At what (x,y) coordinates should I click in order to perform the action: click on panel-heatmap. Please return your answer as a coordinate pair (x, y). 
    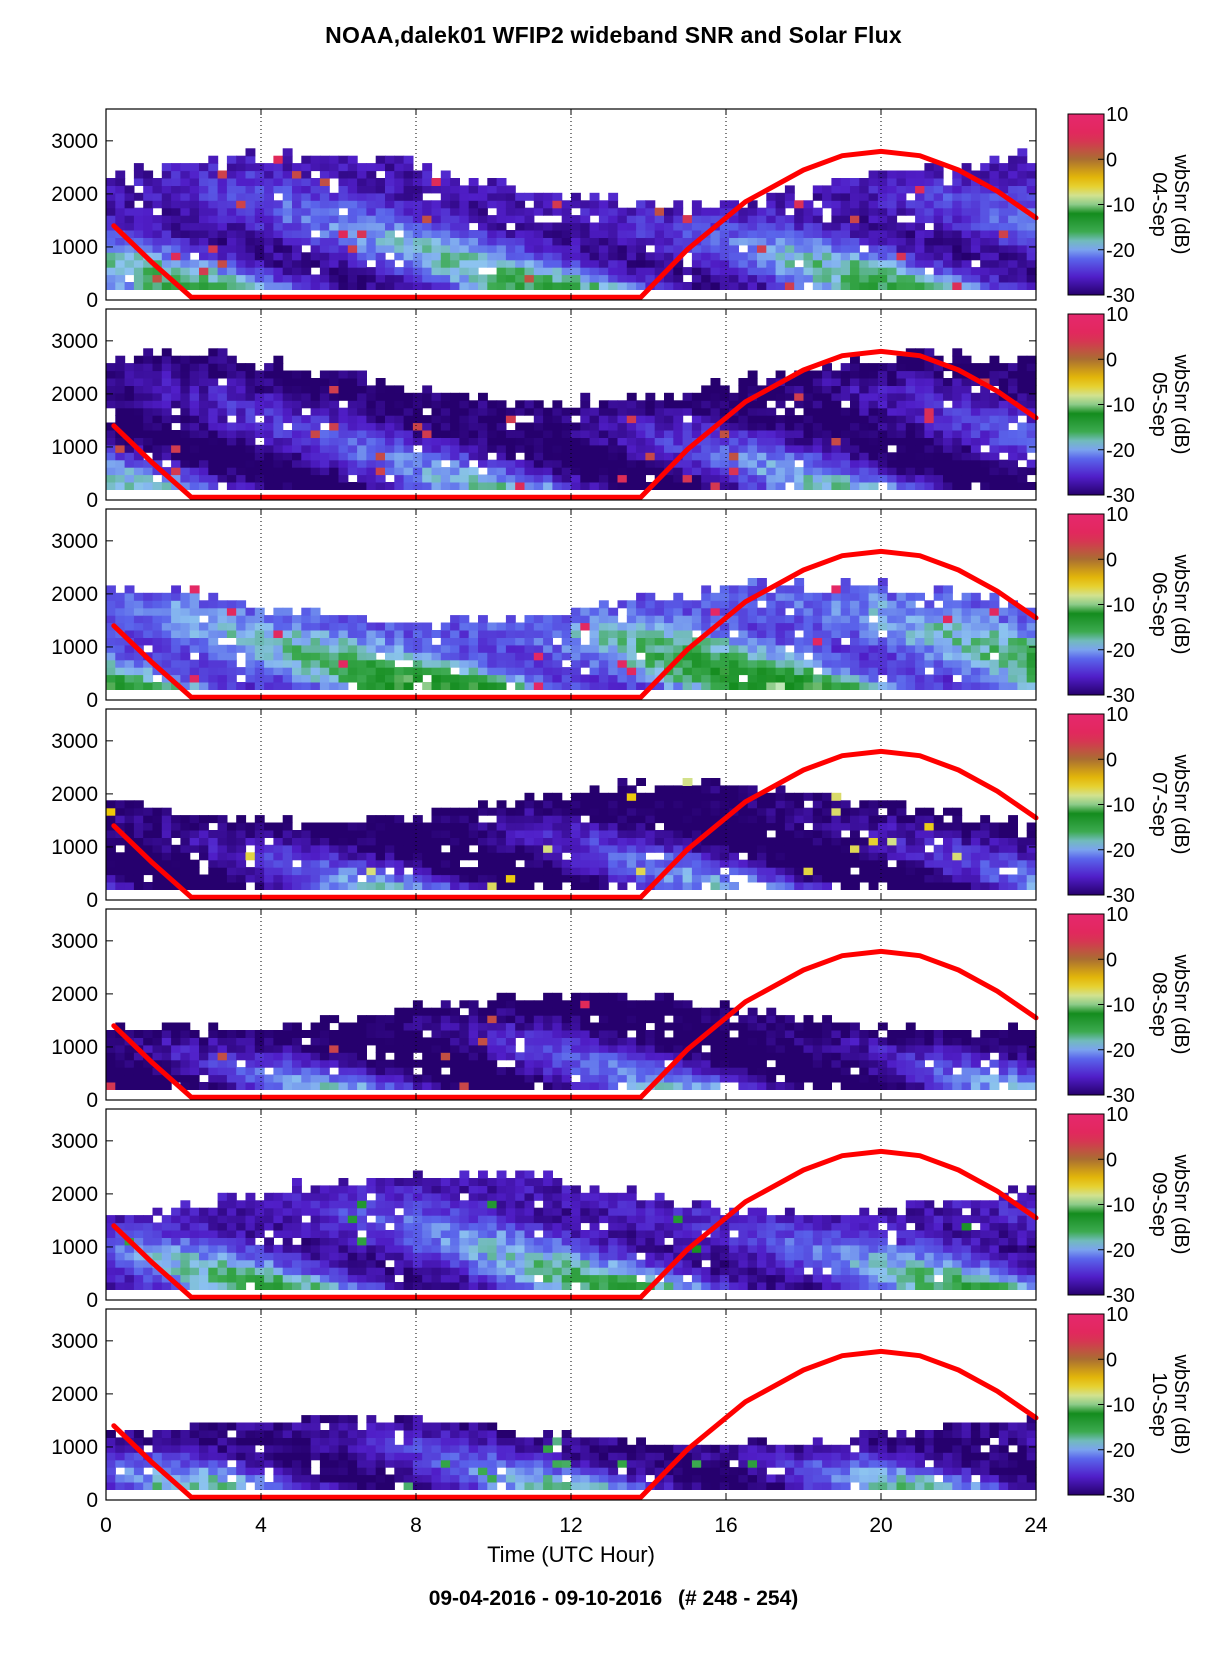
    Looking at the image, I should click on (571, 419).